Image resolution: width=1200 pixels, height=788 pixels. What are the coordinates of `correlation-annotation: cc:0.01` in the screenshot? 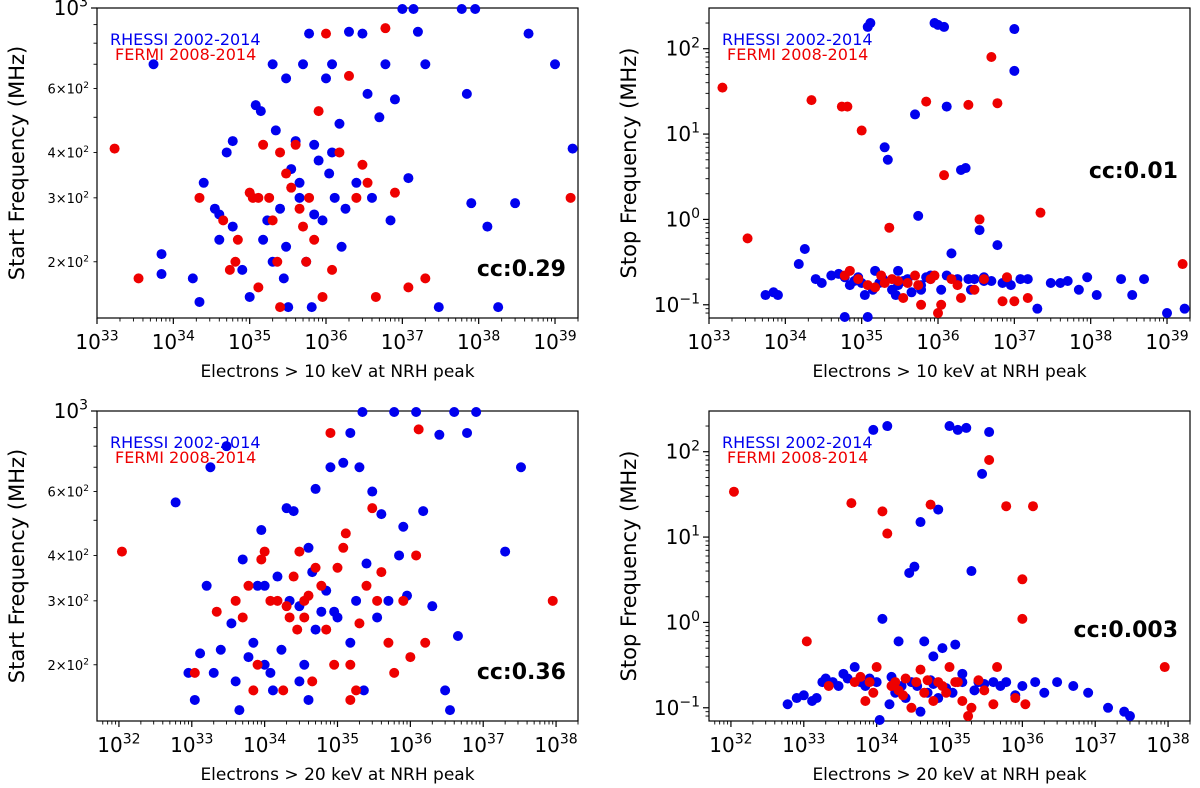 It's located at (1133, 171).